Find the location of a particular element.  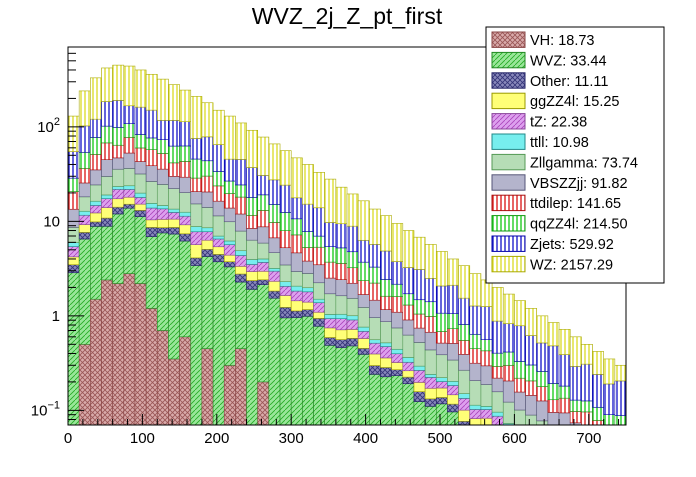

legend-swatch-wz is located at coordinates (508, 263).